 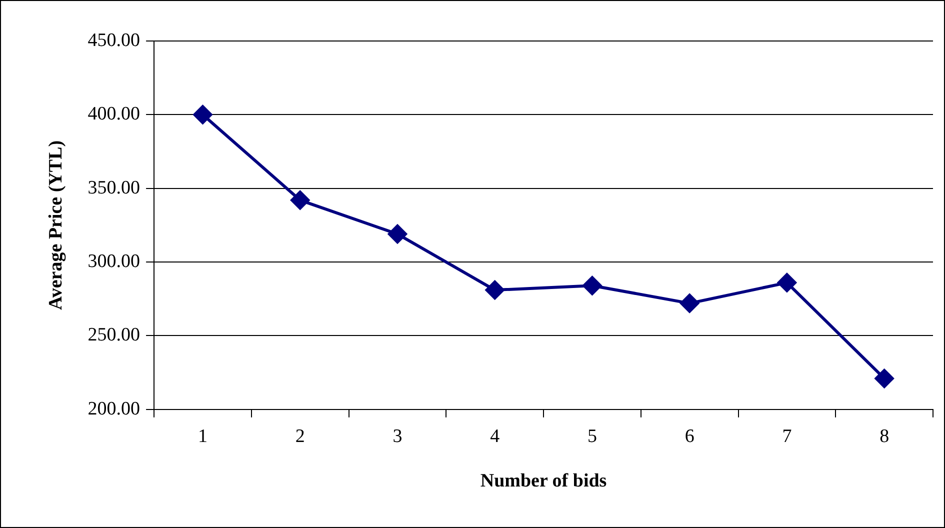 I want to click on y-tick-label: 450.00, so click(x=114, y=40).